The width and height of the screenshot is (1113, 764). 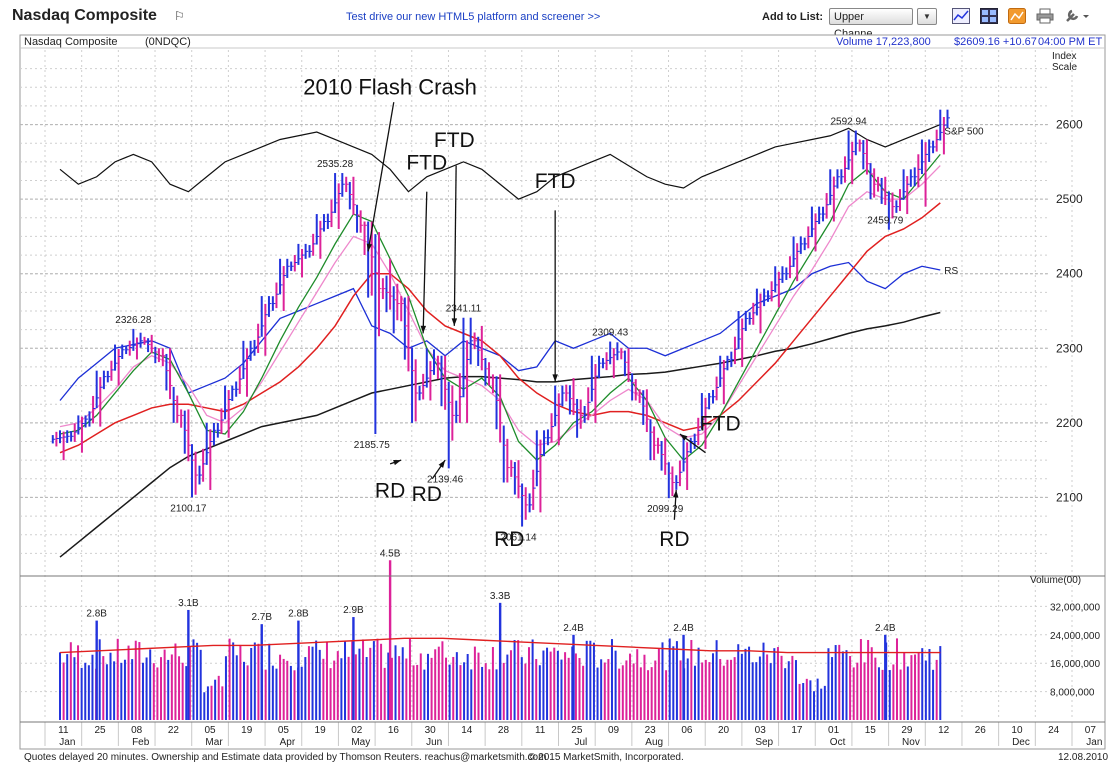 What do you see at coordinates (1069, 125) in the screenshot?
I see `price-tick-label: 2600` at bounding box center [1069, 125].